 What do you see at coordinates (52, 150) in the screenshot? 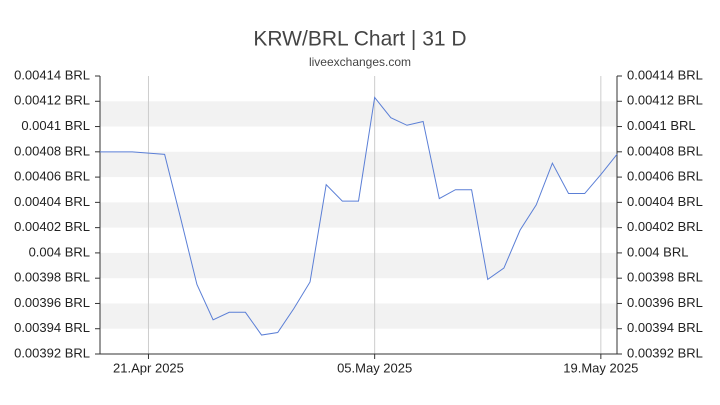
I see `y-tick-label: 0.00408 BRL` at bounding box center [52, 150].